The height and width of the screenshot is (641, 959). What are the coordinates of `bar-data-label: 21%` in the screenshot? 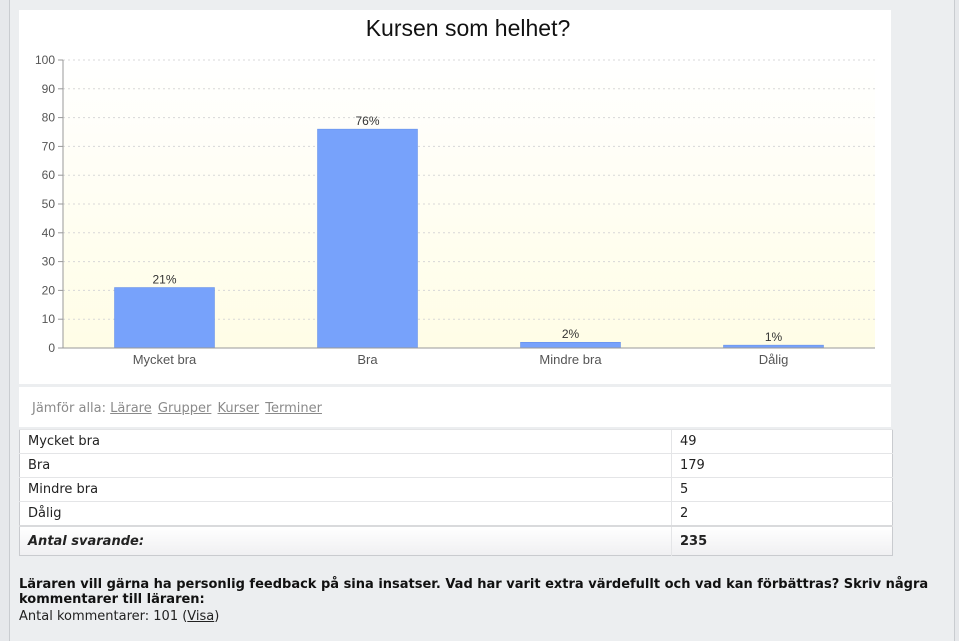 It's located at (164, 280).